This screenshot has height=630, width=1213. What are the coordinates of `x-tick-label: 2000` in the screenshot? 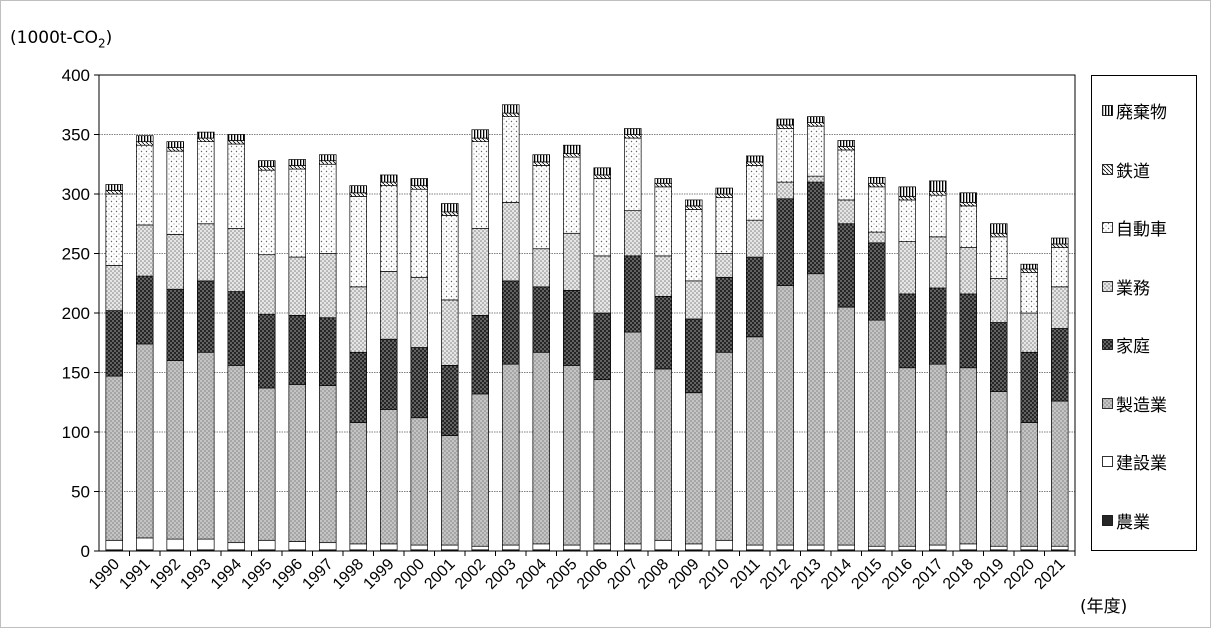 It's located at (409, 574).